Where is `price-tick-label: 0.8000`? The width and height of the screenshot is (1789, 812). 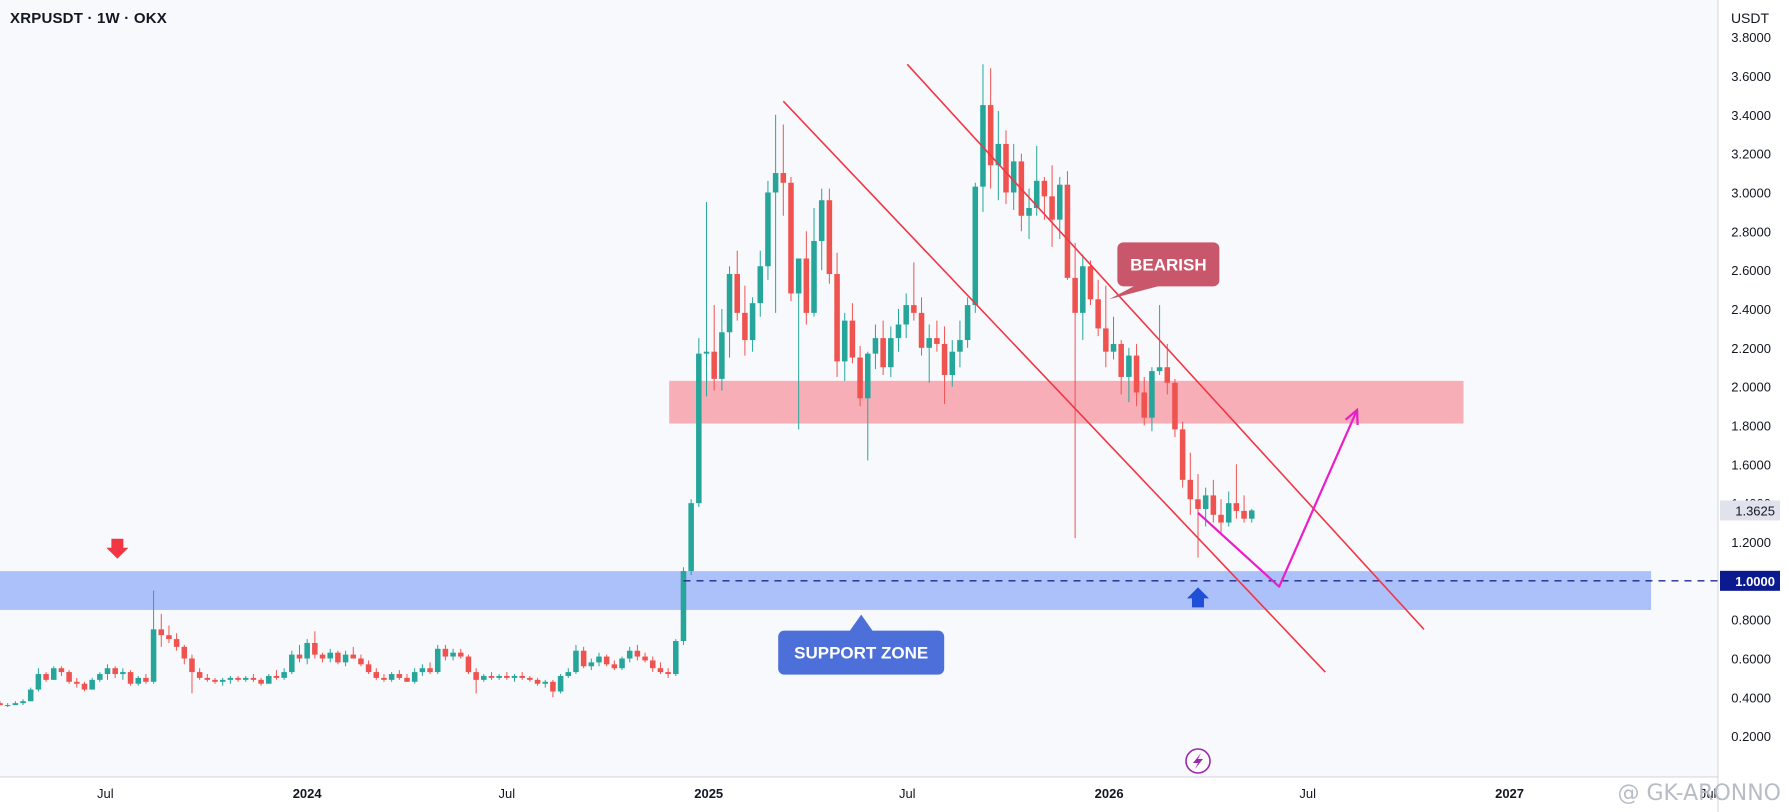
price-tick-label: 0.8000 is located at coordinates (1751, 620).